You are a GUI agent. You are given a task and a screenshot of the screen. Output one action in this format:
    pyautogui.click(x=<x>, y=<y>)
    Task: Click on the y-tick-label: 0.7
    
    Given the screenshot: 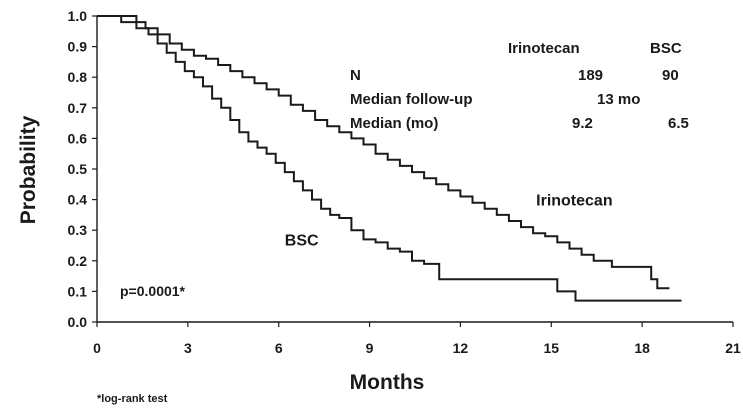 What is the action you would take?
    pyautogui.click(x=78, y=108)
    